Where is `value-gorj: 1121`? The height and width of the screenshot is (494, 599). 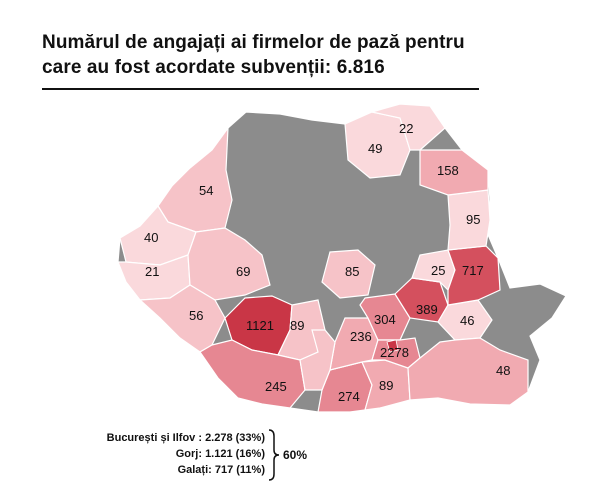 value-gorj: 1121 is located at coordinates (260, 325).